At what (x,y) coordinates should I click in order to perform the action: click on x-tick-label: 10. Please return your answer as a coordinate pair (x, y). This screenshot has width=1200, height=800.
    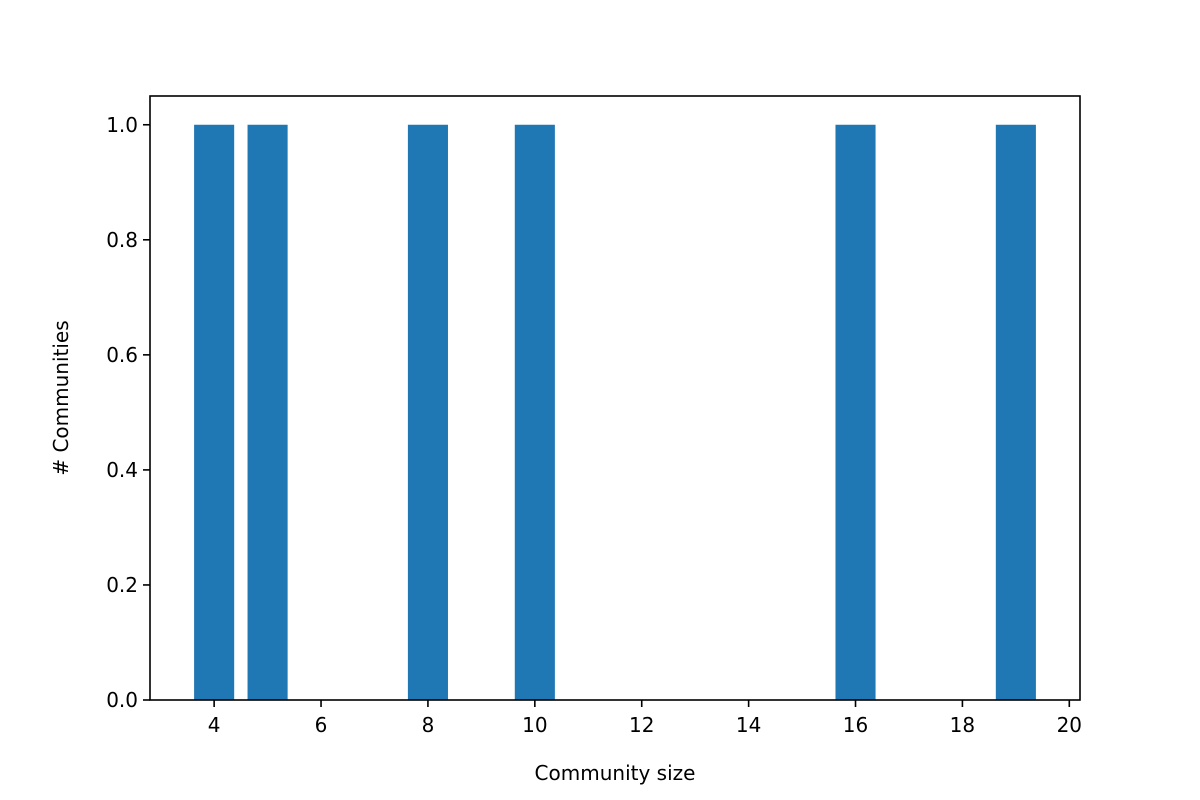
    Looking at the image, I should click on (534, 725).